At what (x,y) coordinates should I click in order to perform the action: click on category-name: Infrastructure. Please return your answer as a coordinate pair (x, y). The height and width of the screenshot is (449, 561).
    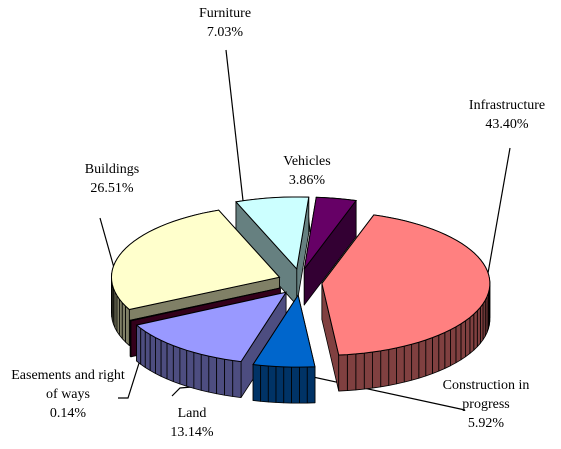
    Looking at the image, I should click on (507, 105).